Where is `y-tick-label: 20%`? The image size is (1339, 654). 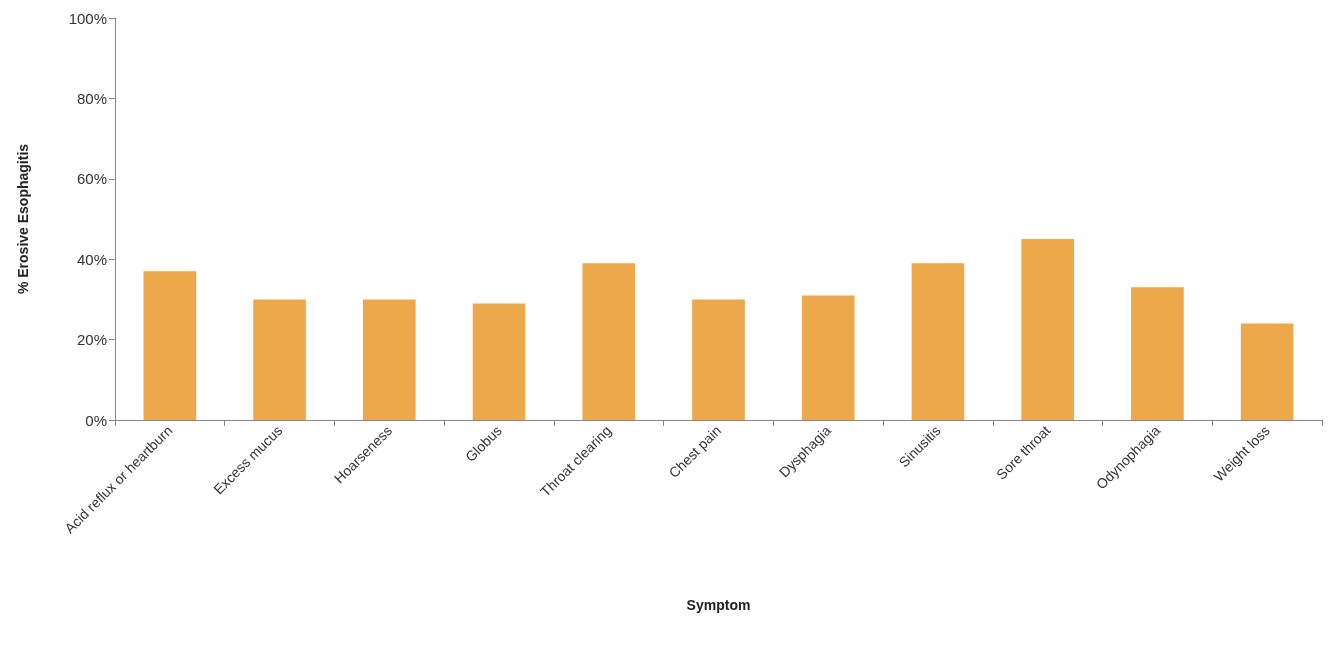
y-tick-label: 20% is located at coordinates (91, 340).